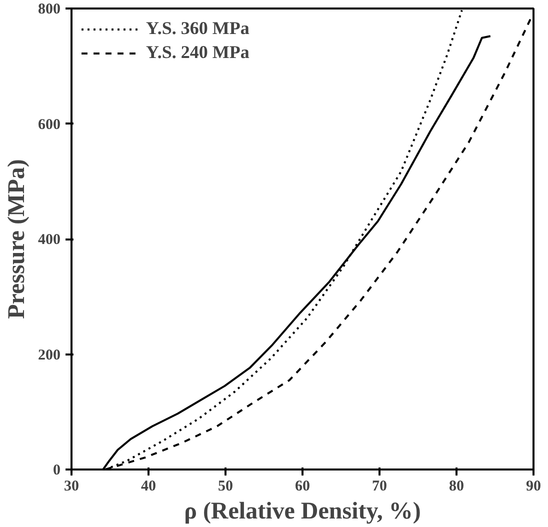 Image resolution: width=548 pixels, height=527 pixels. Describe the element at coordinates (456, 486) in the screenshot. I see `x-tick-label: 80` at that location.